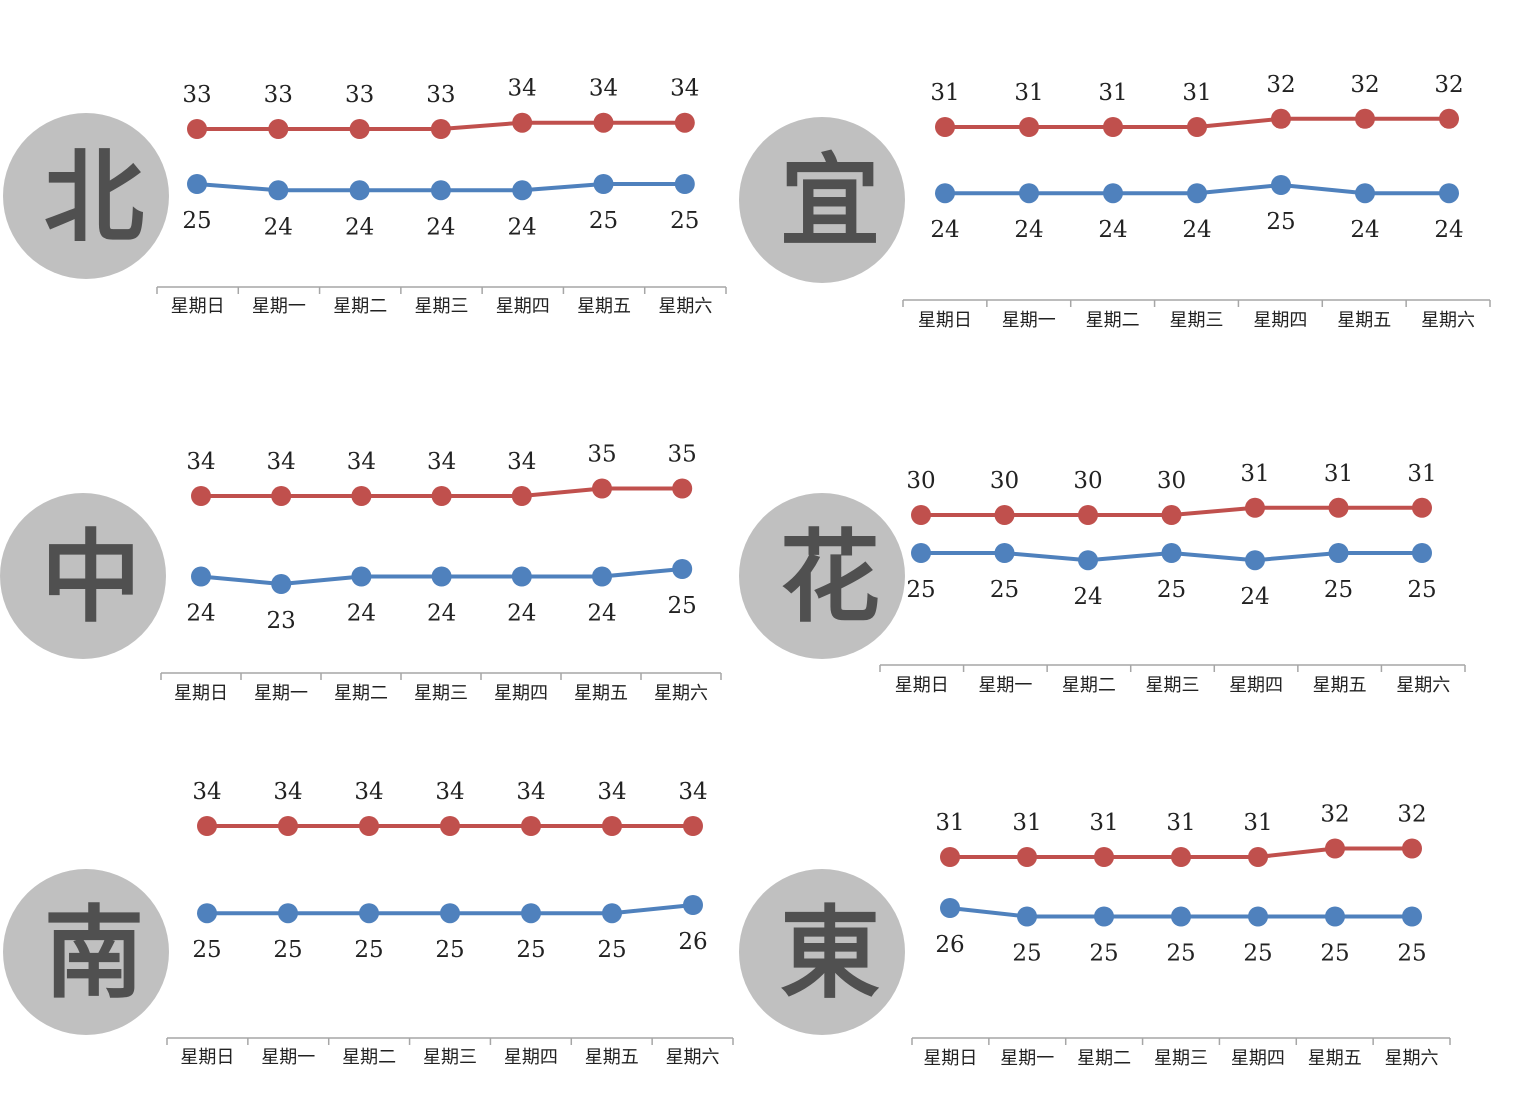 The image size is (1522, 1106). What do you see at coordinates (601, 455) in the screenshot?
I see `high-data-label: 35` at bounding box center [601, 455].